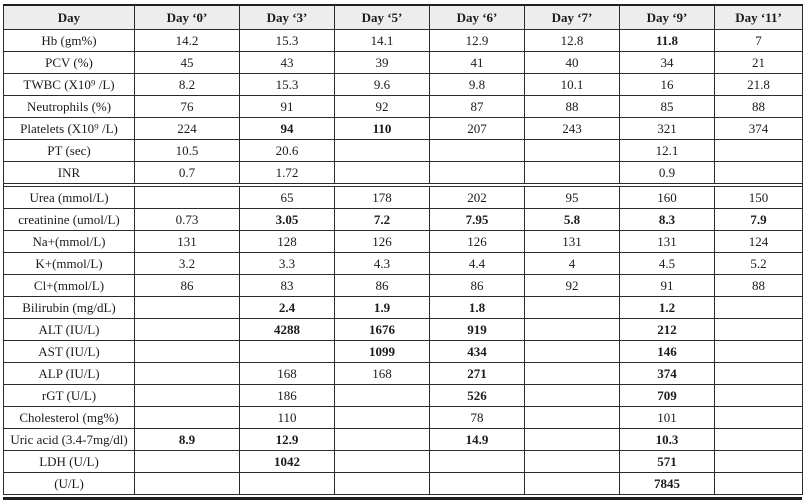  What do you see at coordinates (287, 219) in the screenshot?
I see `value-cell: 3.05` at bounding box center [287, 219].